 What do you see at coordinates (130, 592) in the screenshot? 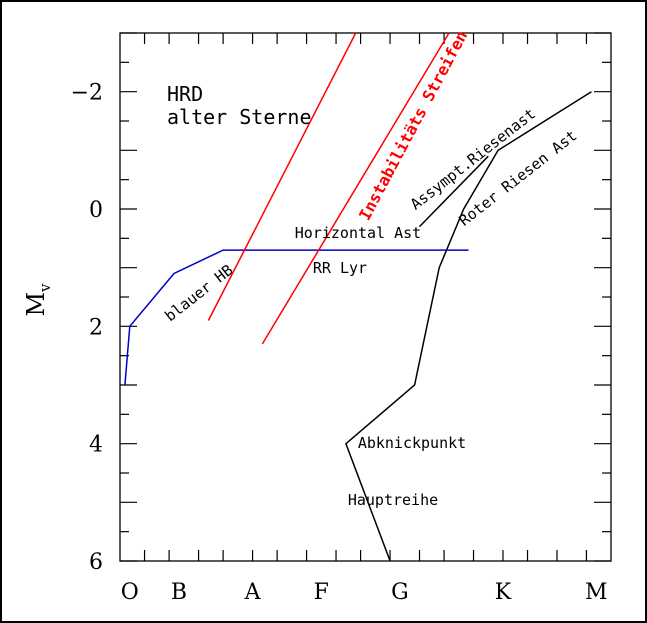
I see `x-tick-label: O` at bounding box center [130, 592].